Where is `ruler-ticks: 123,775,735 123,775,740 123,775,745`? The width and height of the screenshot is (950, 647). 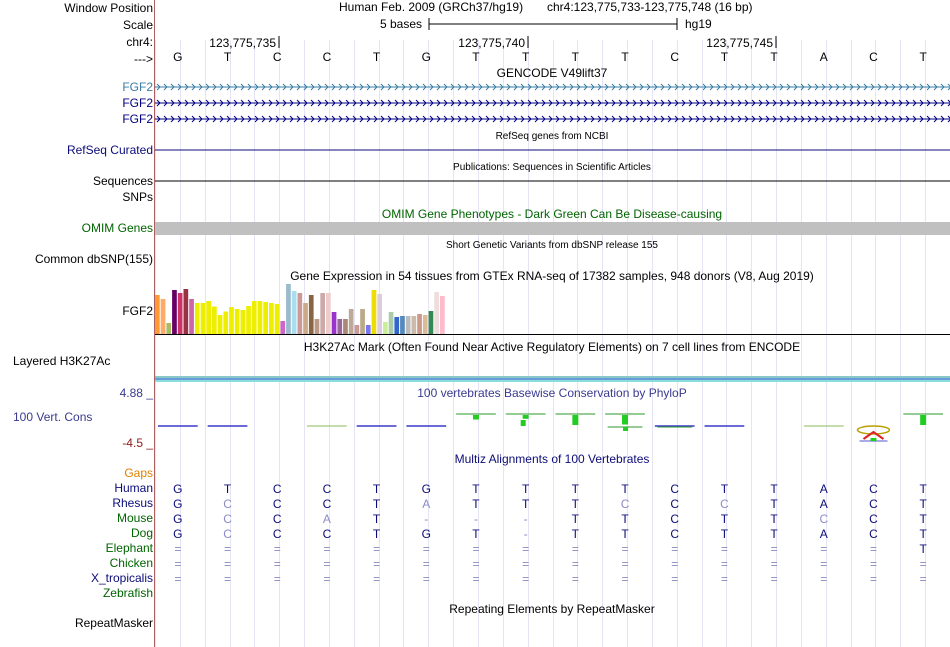
ruler-ticks: 123,775,735 123,775,740 123,775,745 is located at coordinates (493, 43).